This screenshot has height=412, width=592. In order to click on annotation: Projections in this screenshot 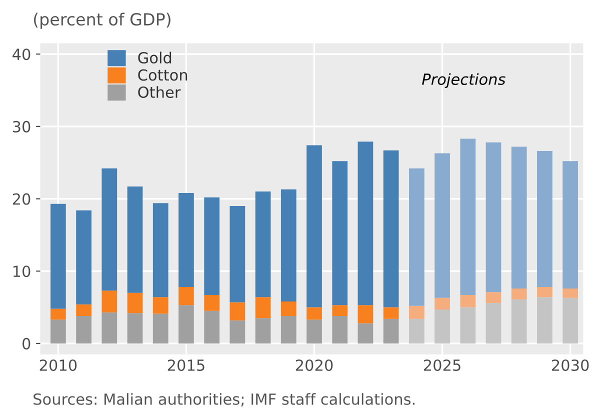, I will do `click(464, 80)`.